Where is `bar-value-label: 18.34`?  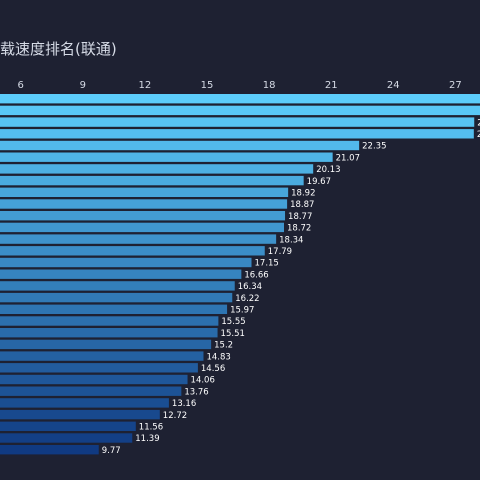 bar-value-label: 18.34 is located at coordinates (291, 240).